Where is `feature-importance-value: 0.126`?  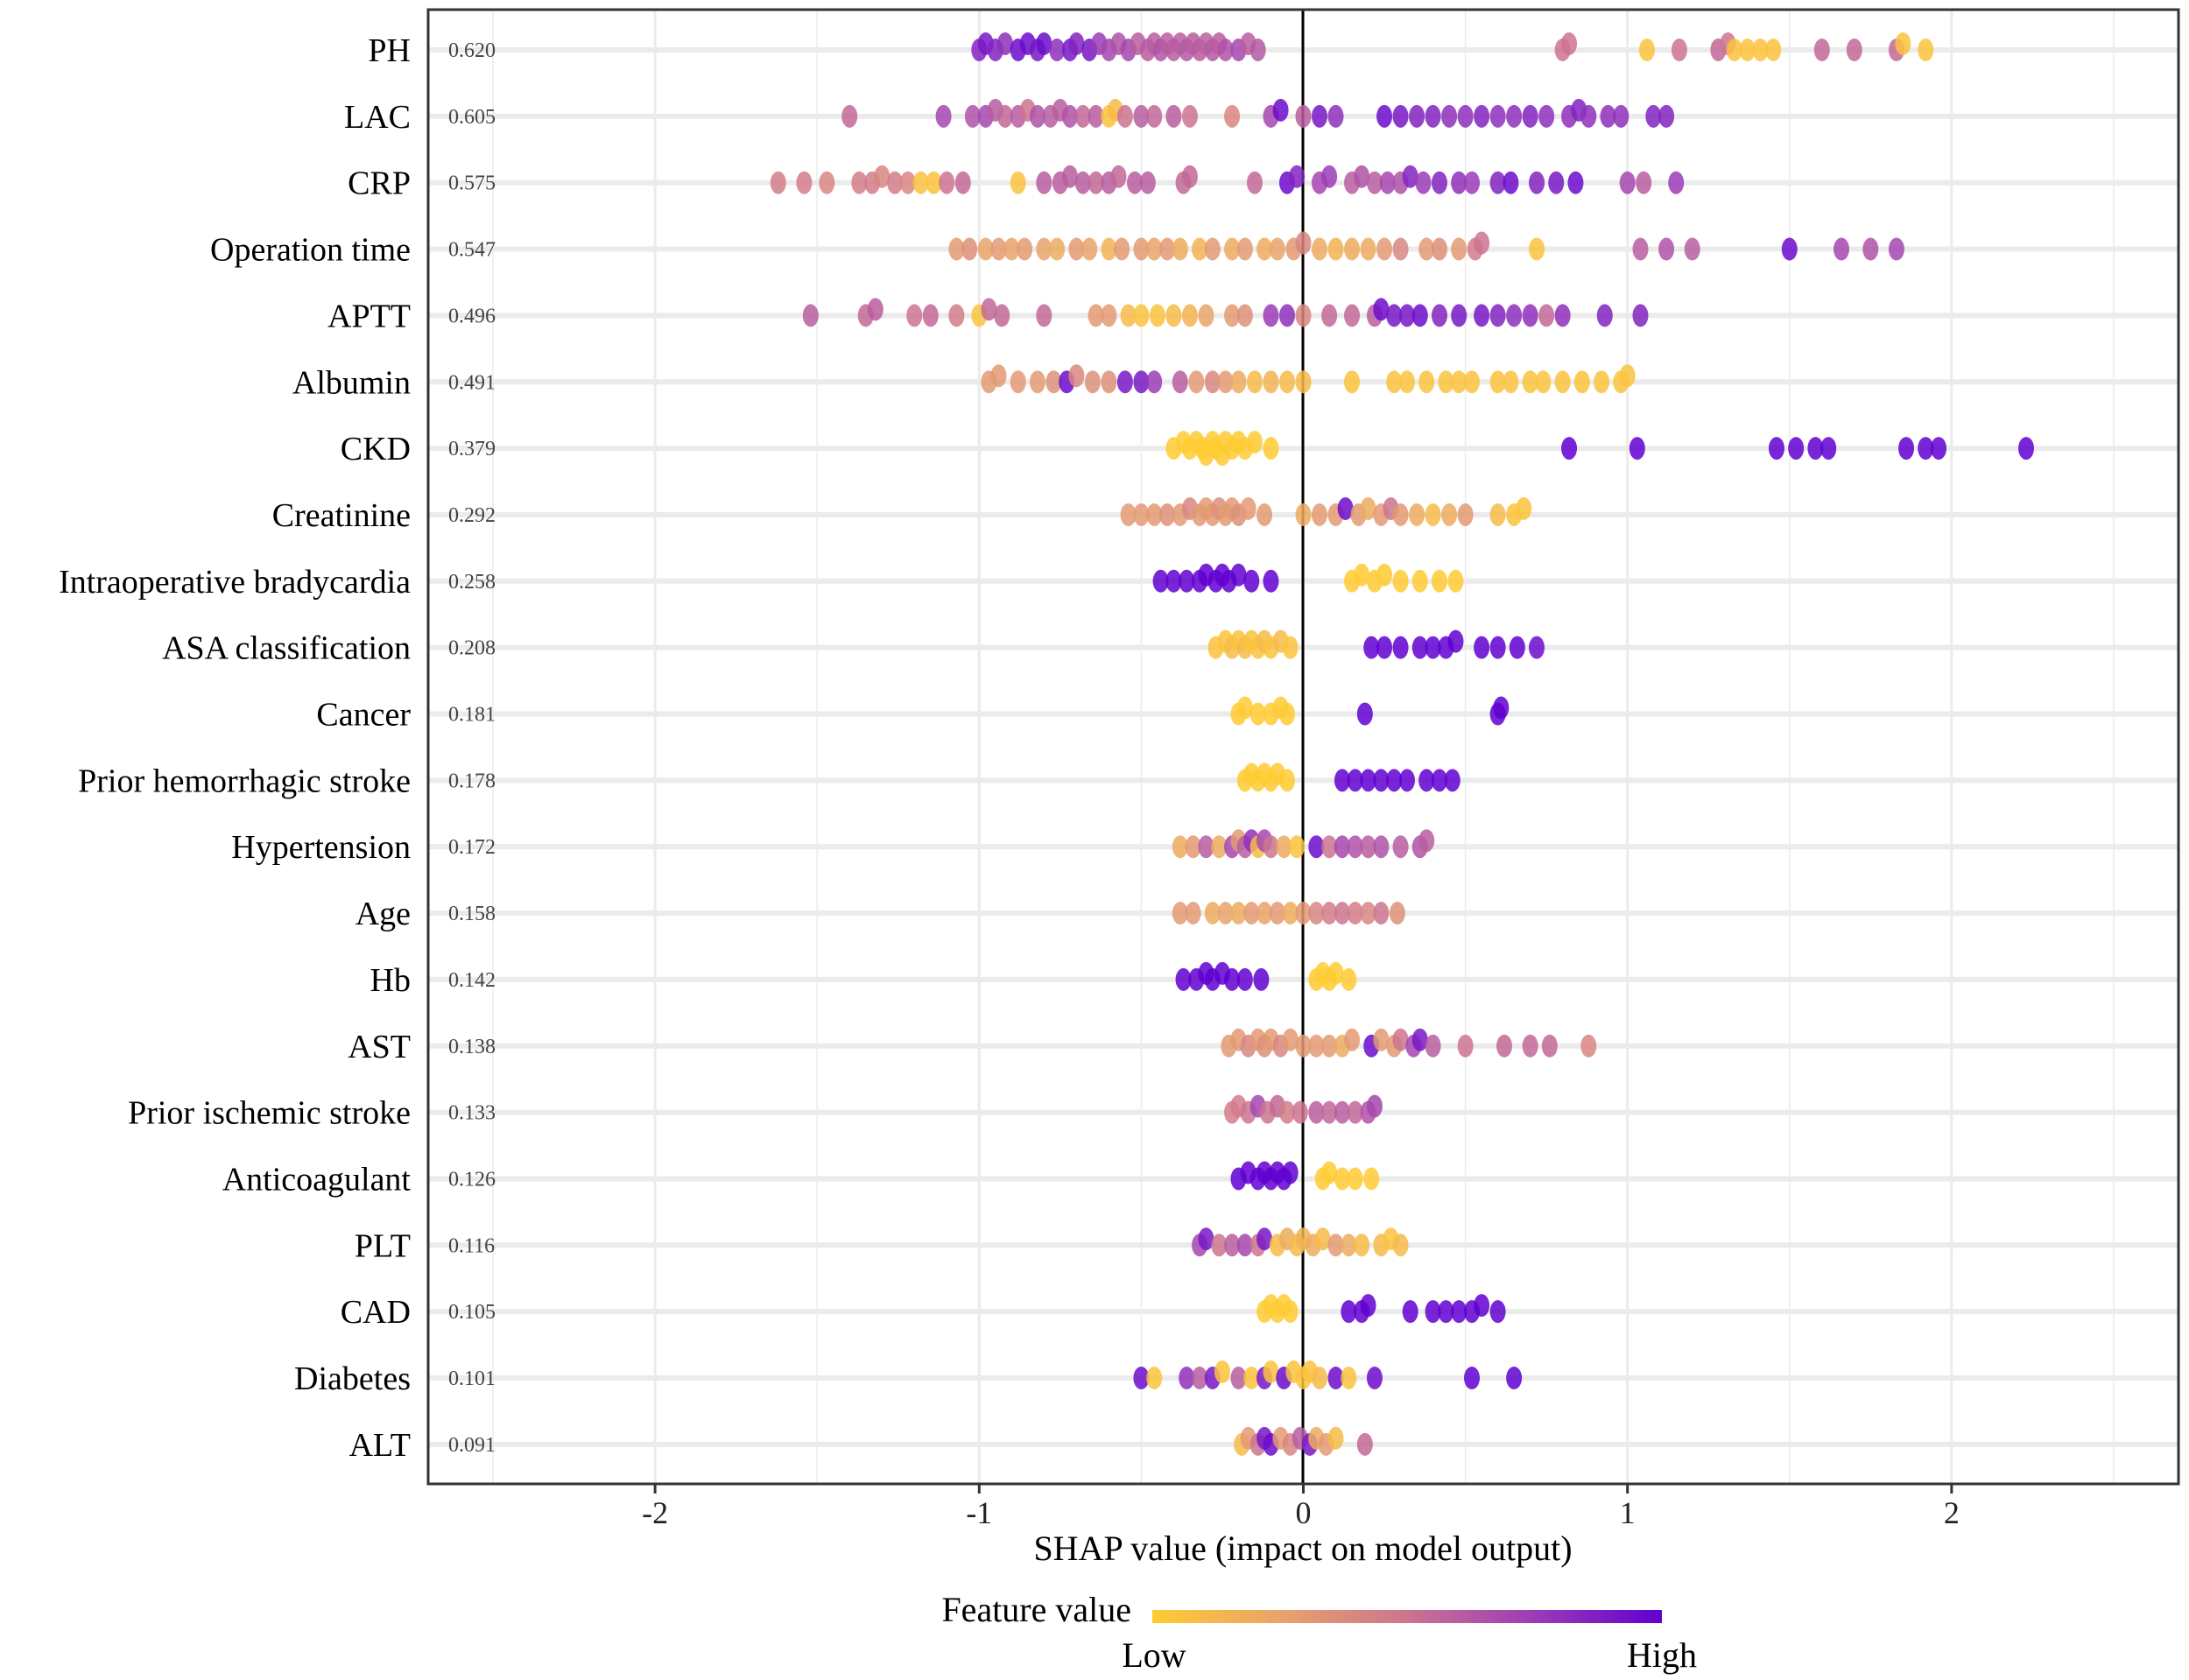
feature-importance-value: 0.126 is located at coordinates (472, 1179).